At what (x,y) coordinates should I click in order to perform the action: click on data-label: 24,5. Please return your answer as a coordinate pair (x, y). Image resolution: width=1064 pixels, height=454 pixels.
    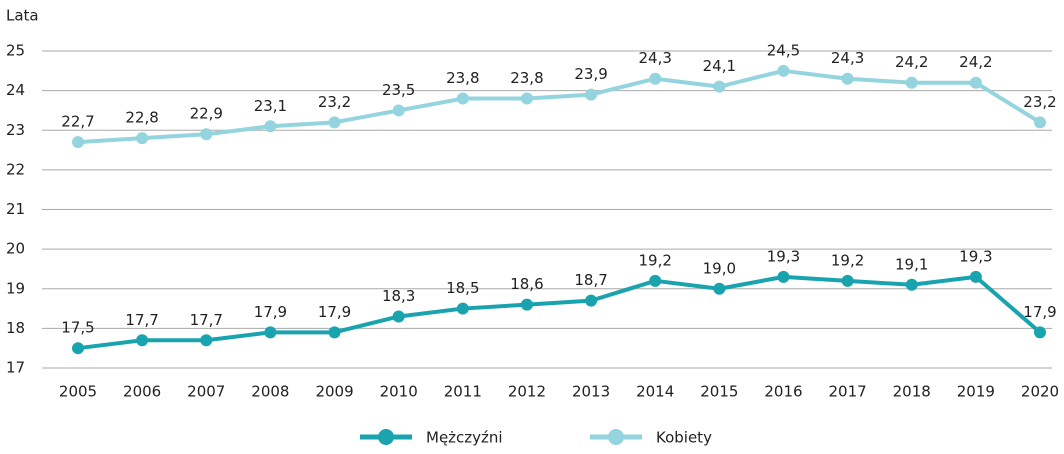
    Looking at the image, I should click on (783, 50).